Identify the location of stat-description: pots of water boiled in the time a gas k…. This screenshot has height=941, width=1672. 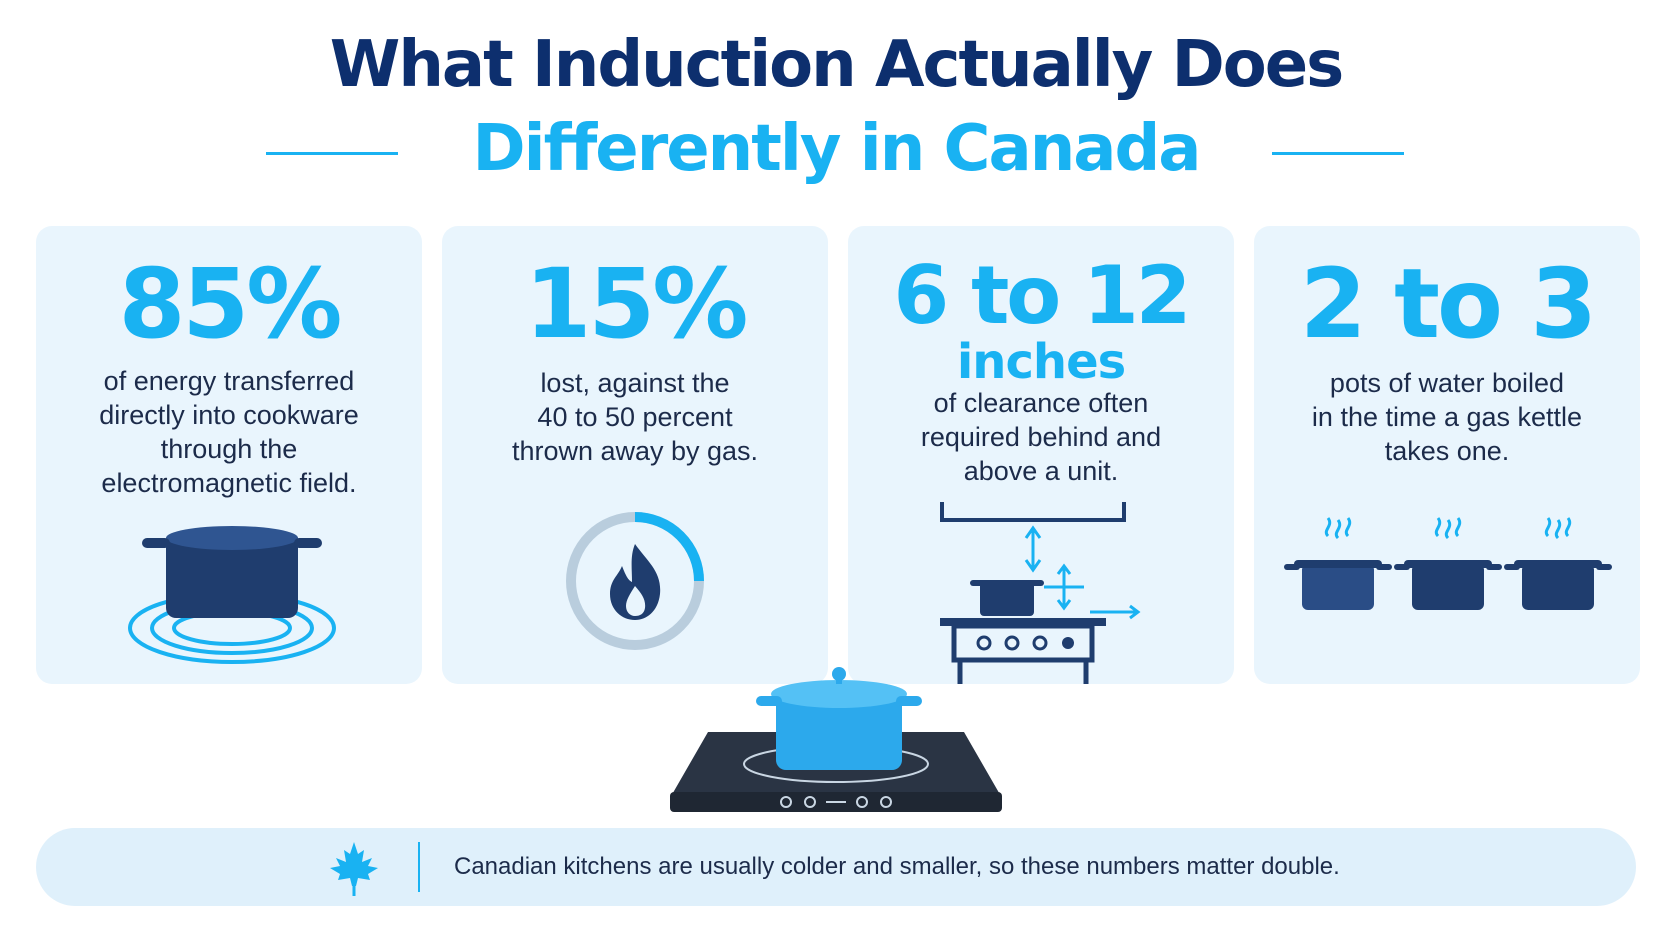
(1447, 417).